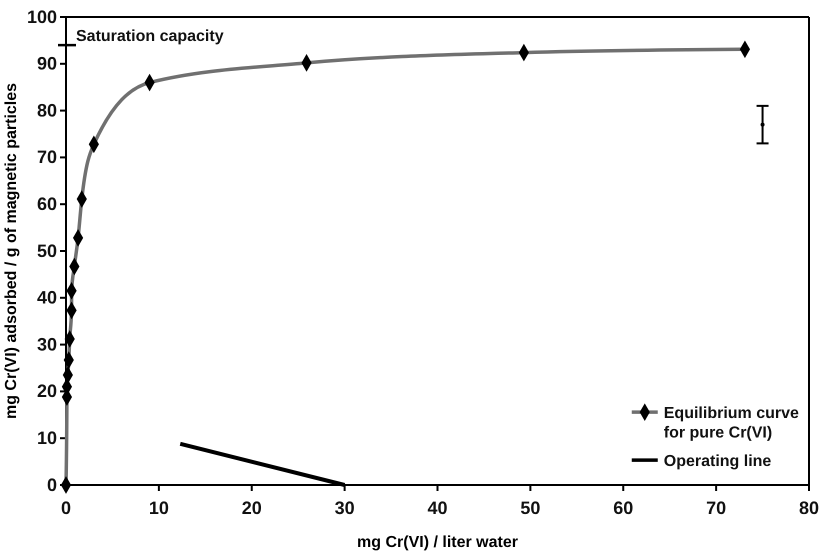 This screenshot has width=830, height=552. I want to click on x-tick-label: 50, so click(530, 508).